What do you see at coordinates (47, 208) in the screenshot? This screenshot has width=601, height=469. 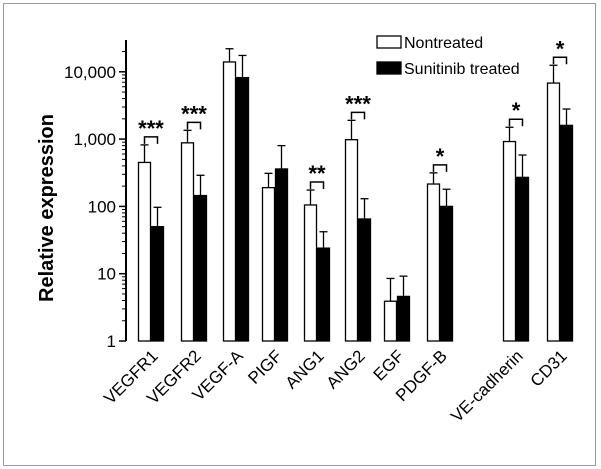 I see `y-axis-title: Relative expression` at bounding box center [47, 208].